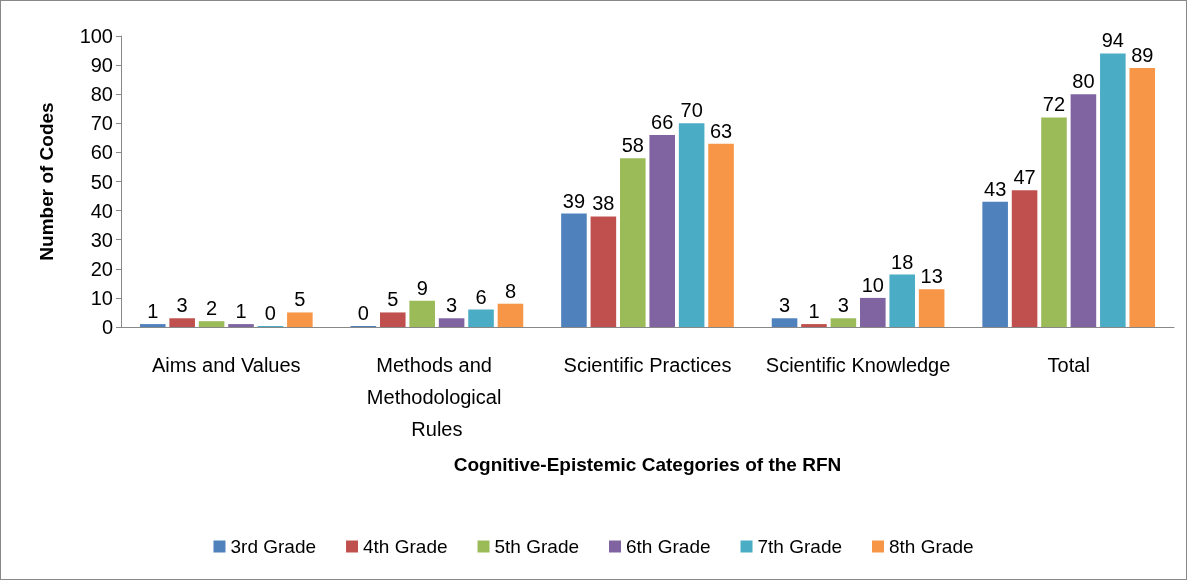 The width and height of the screenshot is (1187, 580). What do you see at coordinates (574, 200) in the screenshot?
I see `data-label: 39` at bounding box center [574, 200].